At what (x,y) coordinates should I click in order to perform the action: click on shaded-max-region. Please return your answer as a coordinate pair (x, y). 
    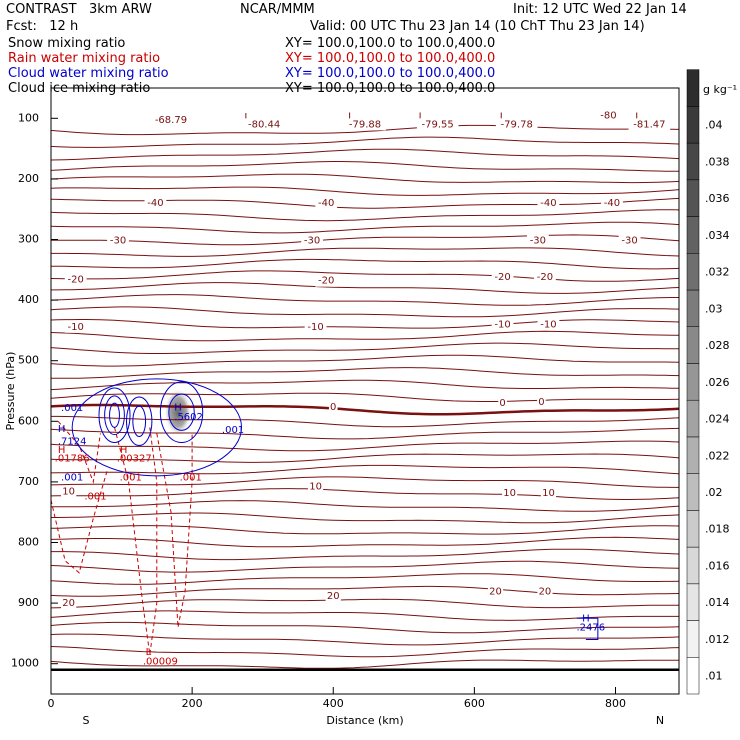
    Looking at the image, I should click on (178, 412).